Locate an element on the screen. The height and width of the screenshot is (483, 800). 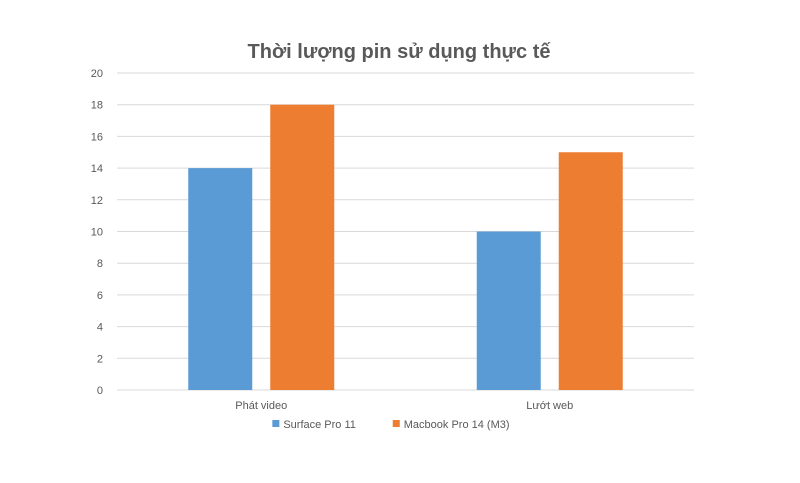
y-tick-label: 6 is located at coordinates (100, 296).